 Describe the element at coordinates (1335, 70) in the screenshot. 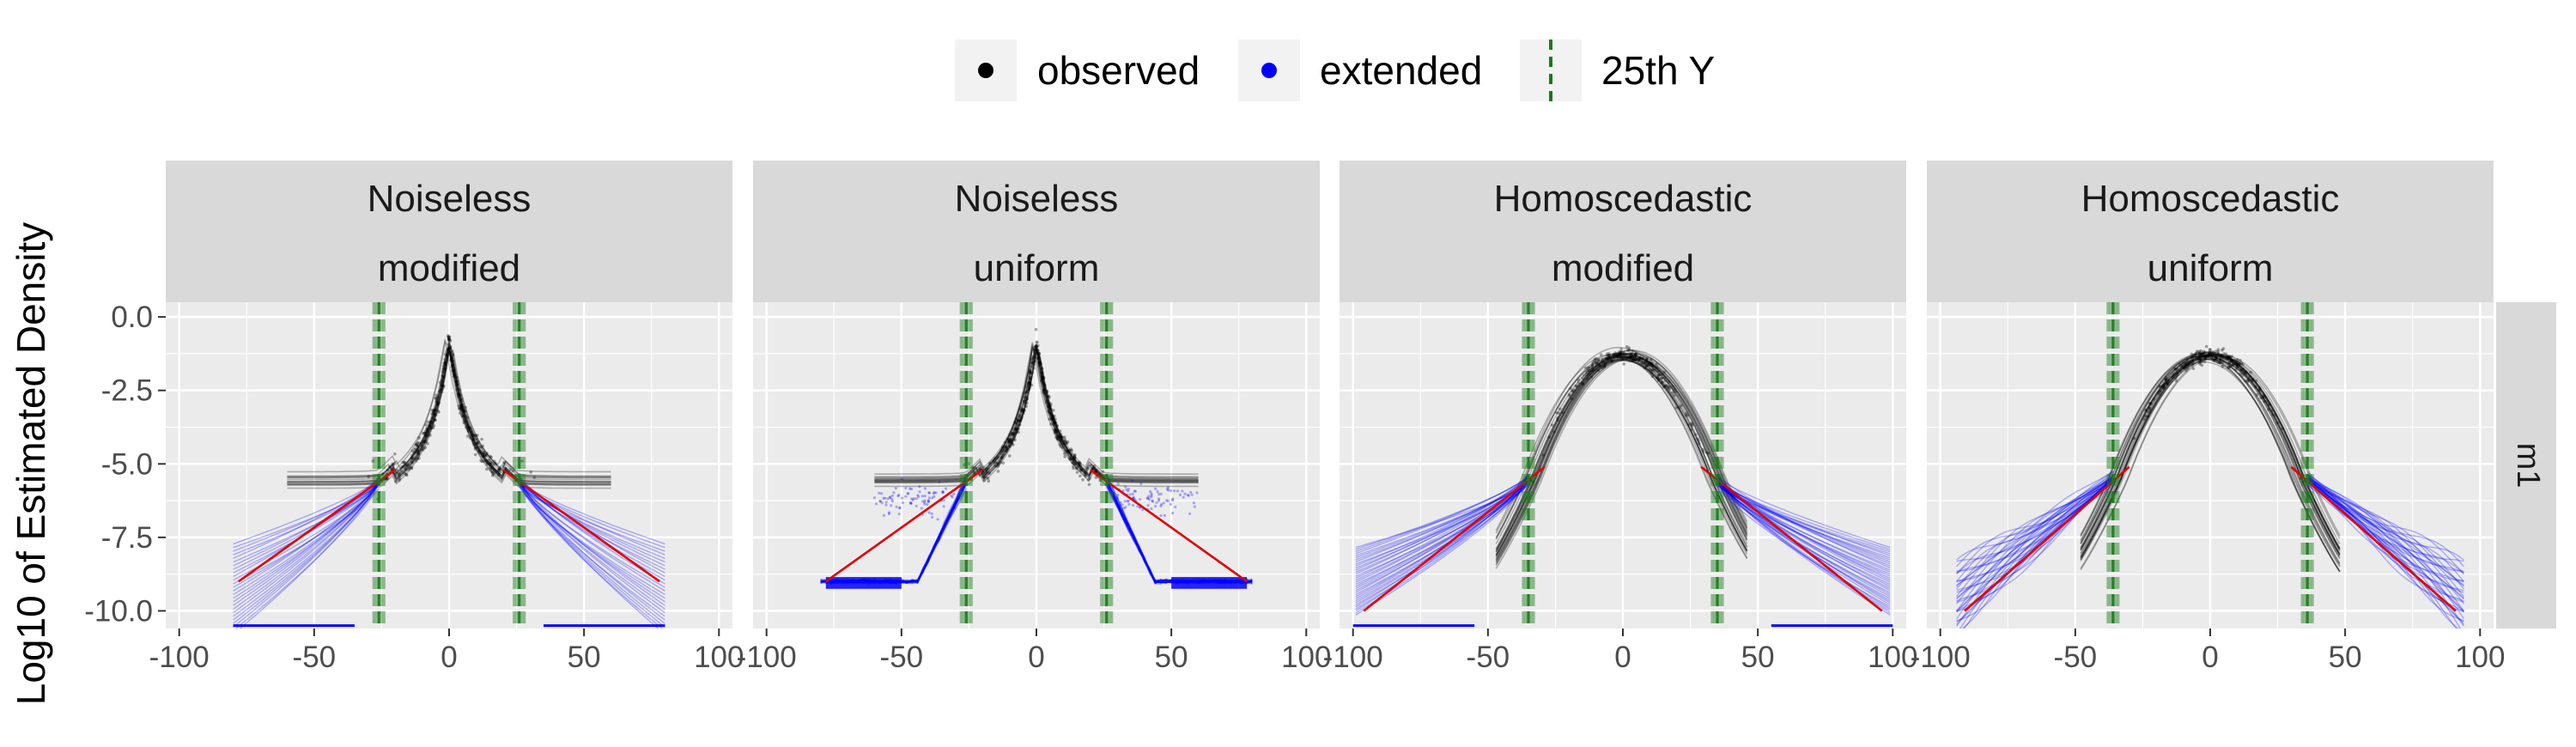

I see `legend: observed extended 25th Y` at that location.